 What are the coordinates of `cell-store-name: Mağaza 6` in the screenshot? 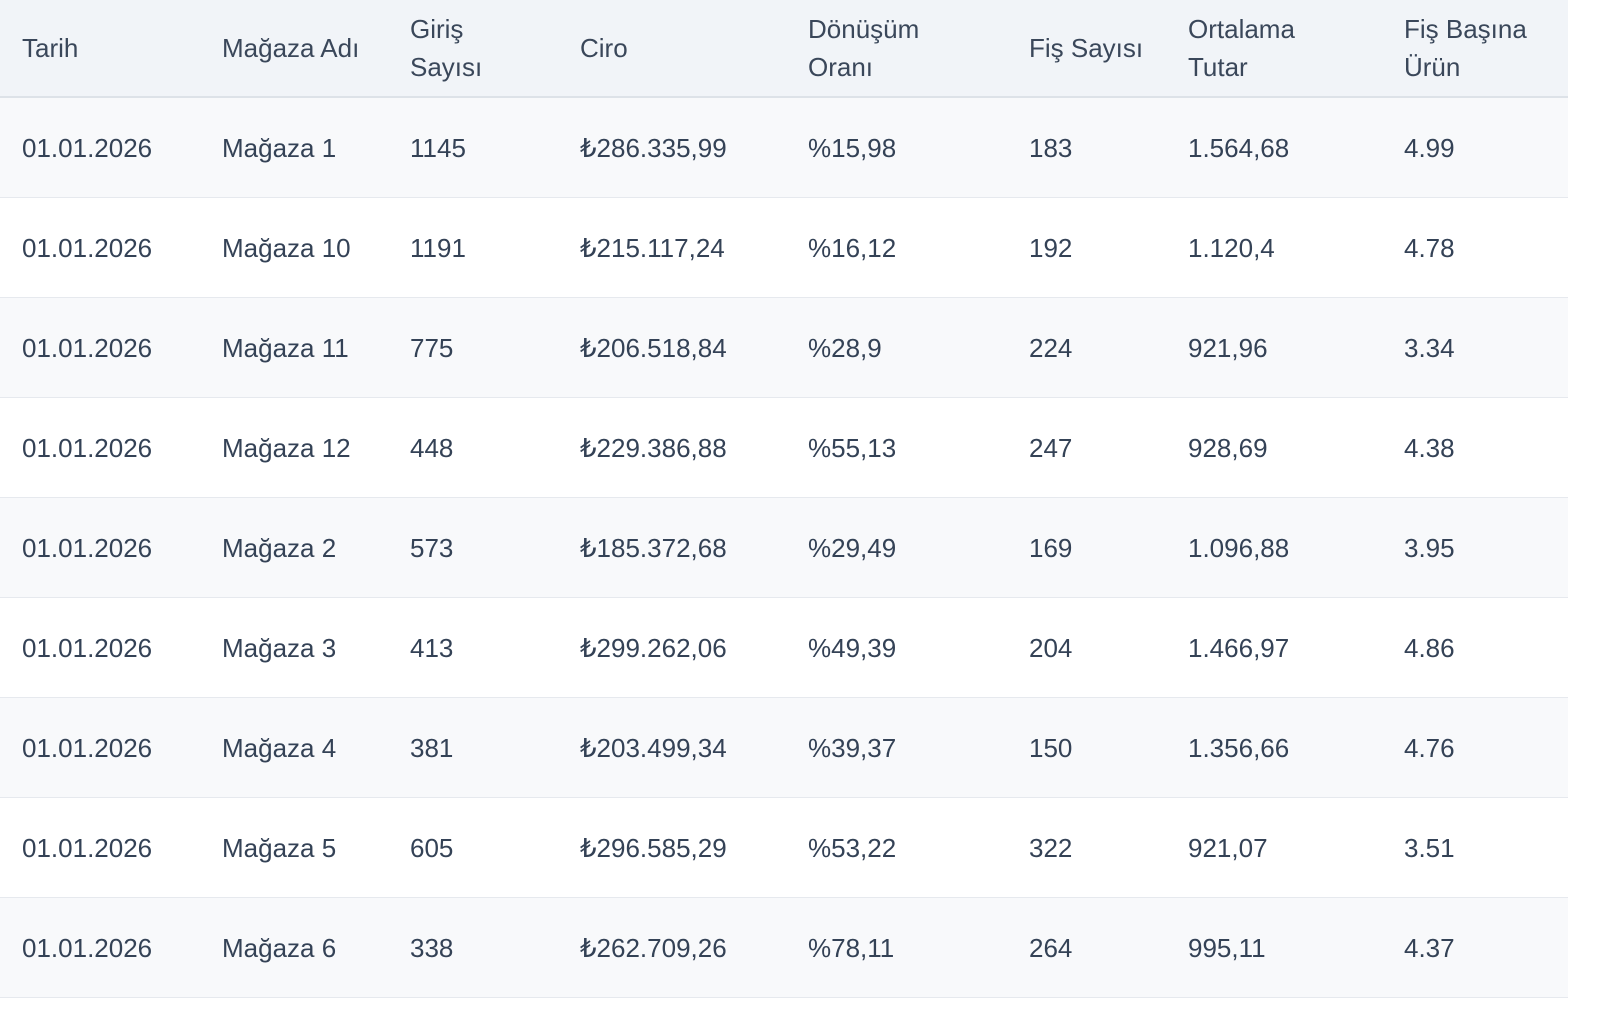 It's located at (294, 947).